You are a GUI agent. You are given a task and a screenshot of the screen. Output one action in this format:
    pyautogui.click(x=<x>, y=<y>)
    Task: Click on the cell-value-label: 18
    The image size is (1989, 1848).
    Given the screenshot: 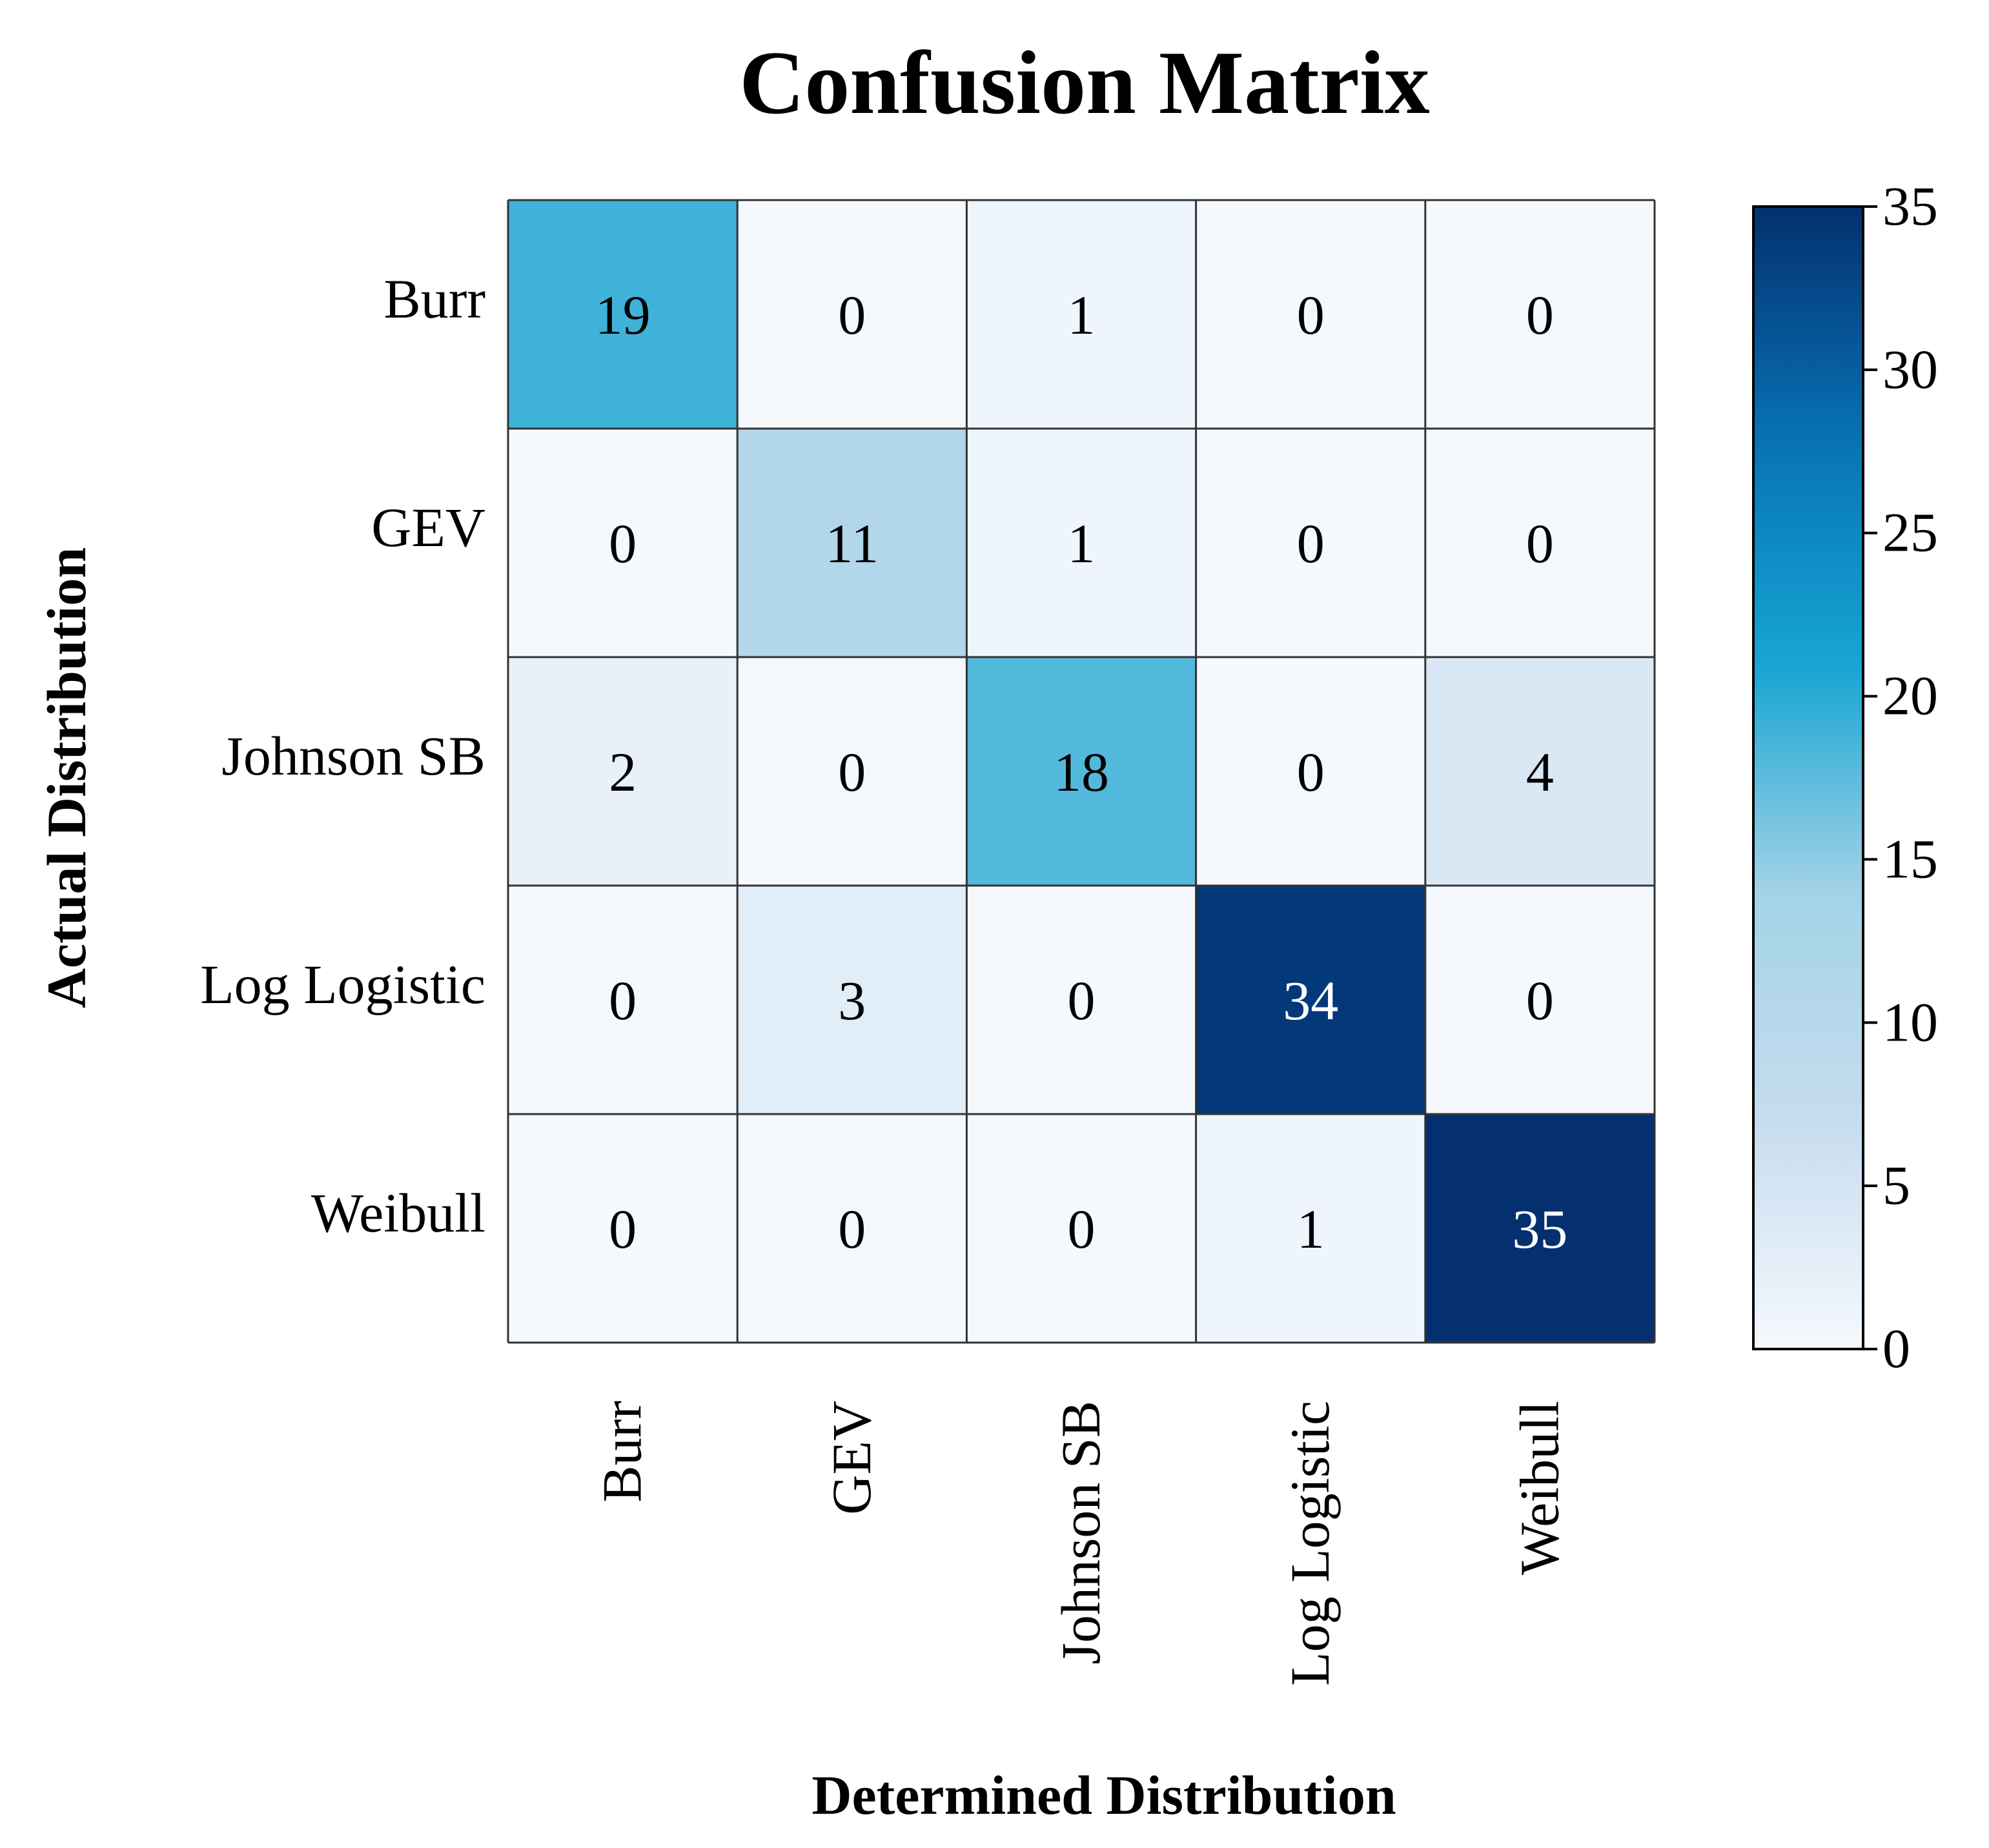 What is the action you would take?
    pyautogui.click(x=1081, y=772)
    